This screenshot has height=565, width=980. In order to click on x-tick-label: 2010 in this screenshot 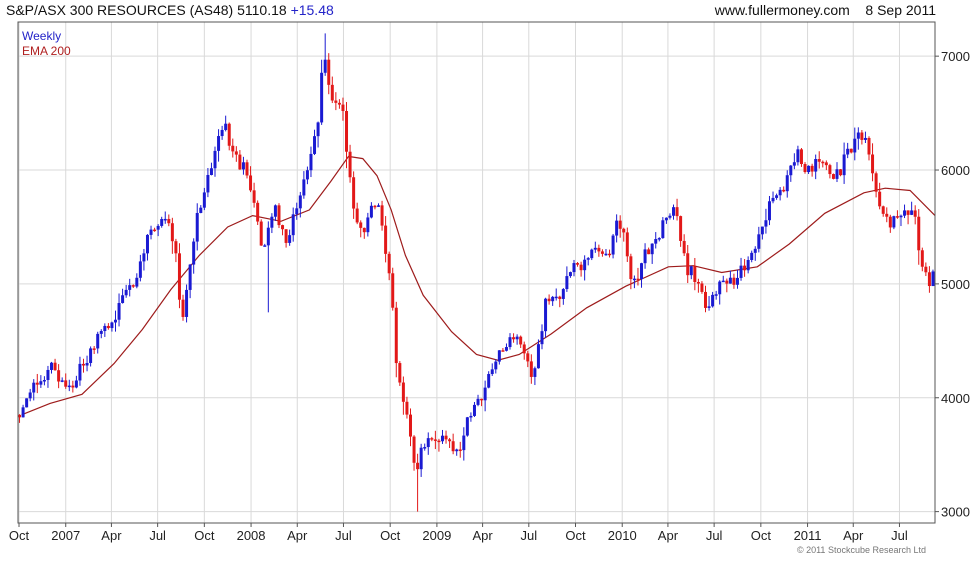, I will do `click(622, 535)`.